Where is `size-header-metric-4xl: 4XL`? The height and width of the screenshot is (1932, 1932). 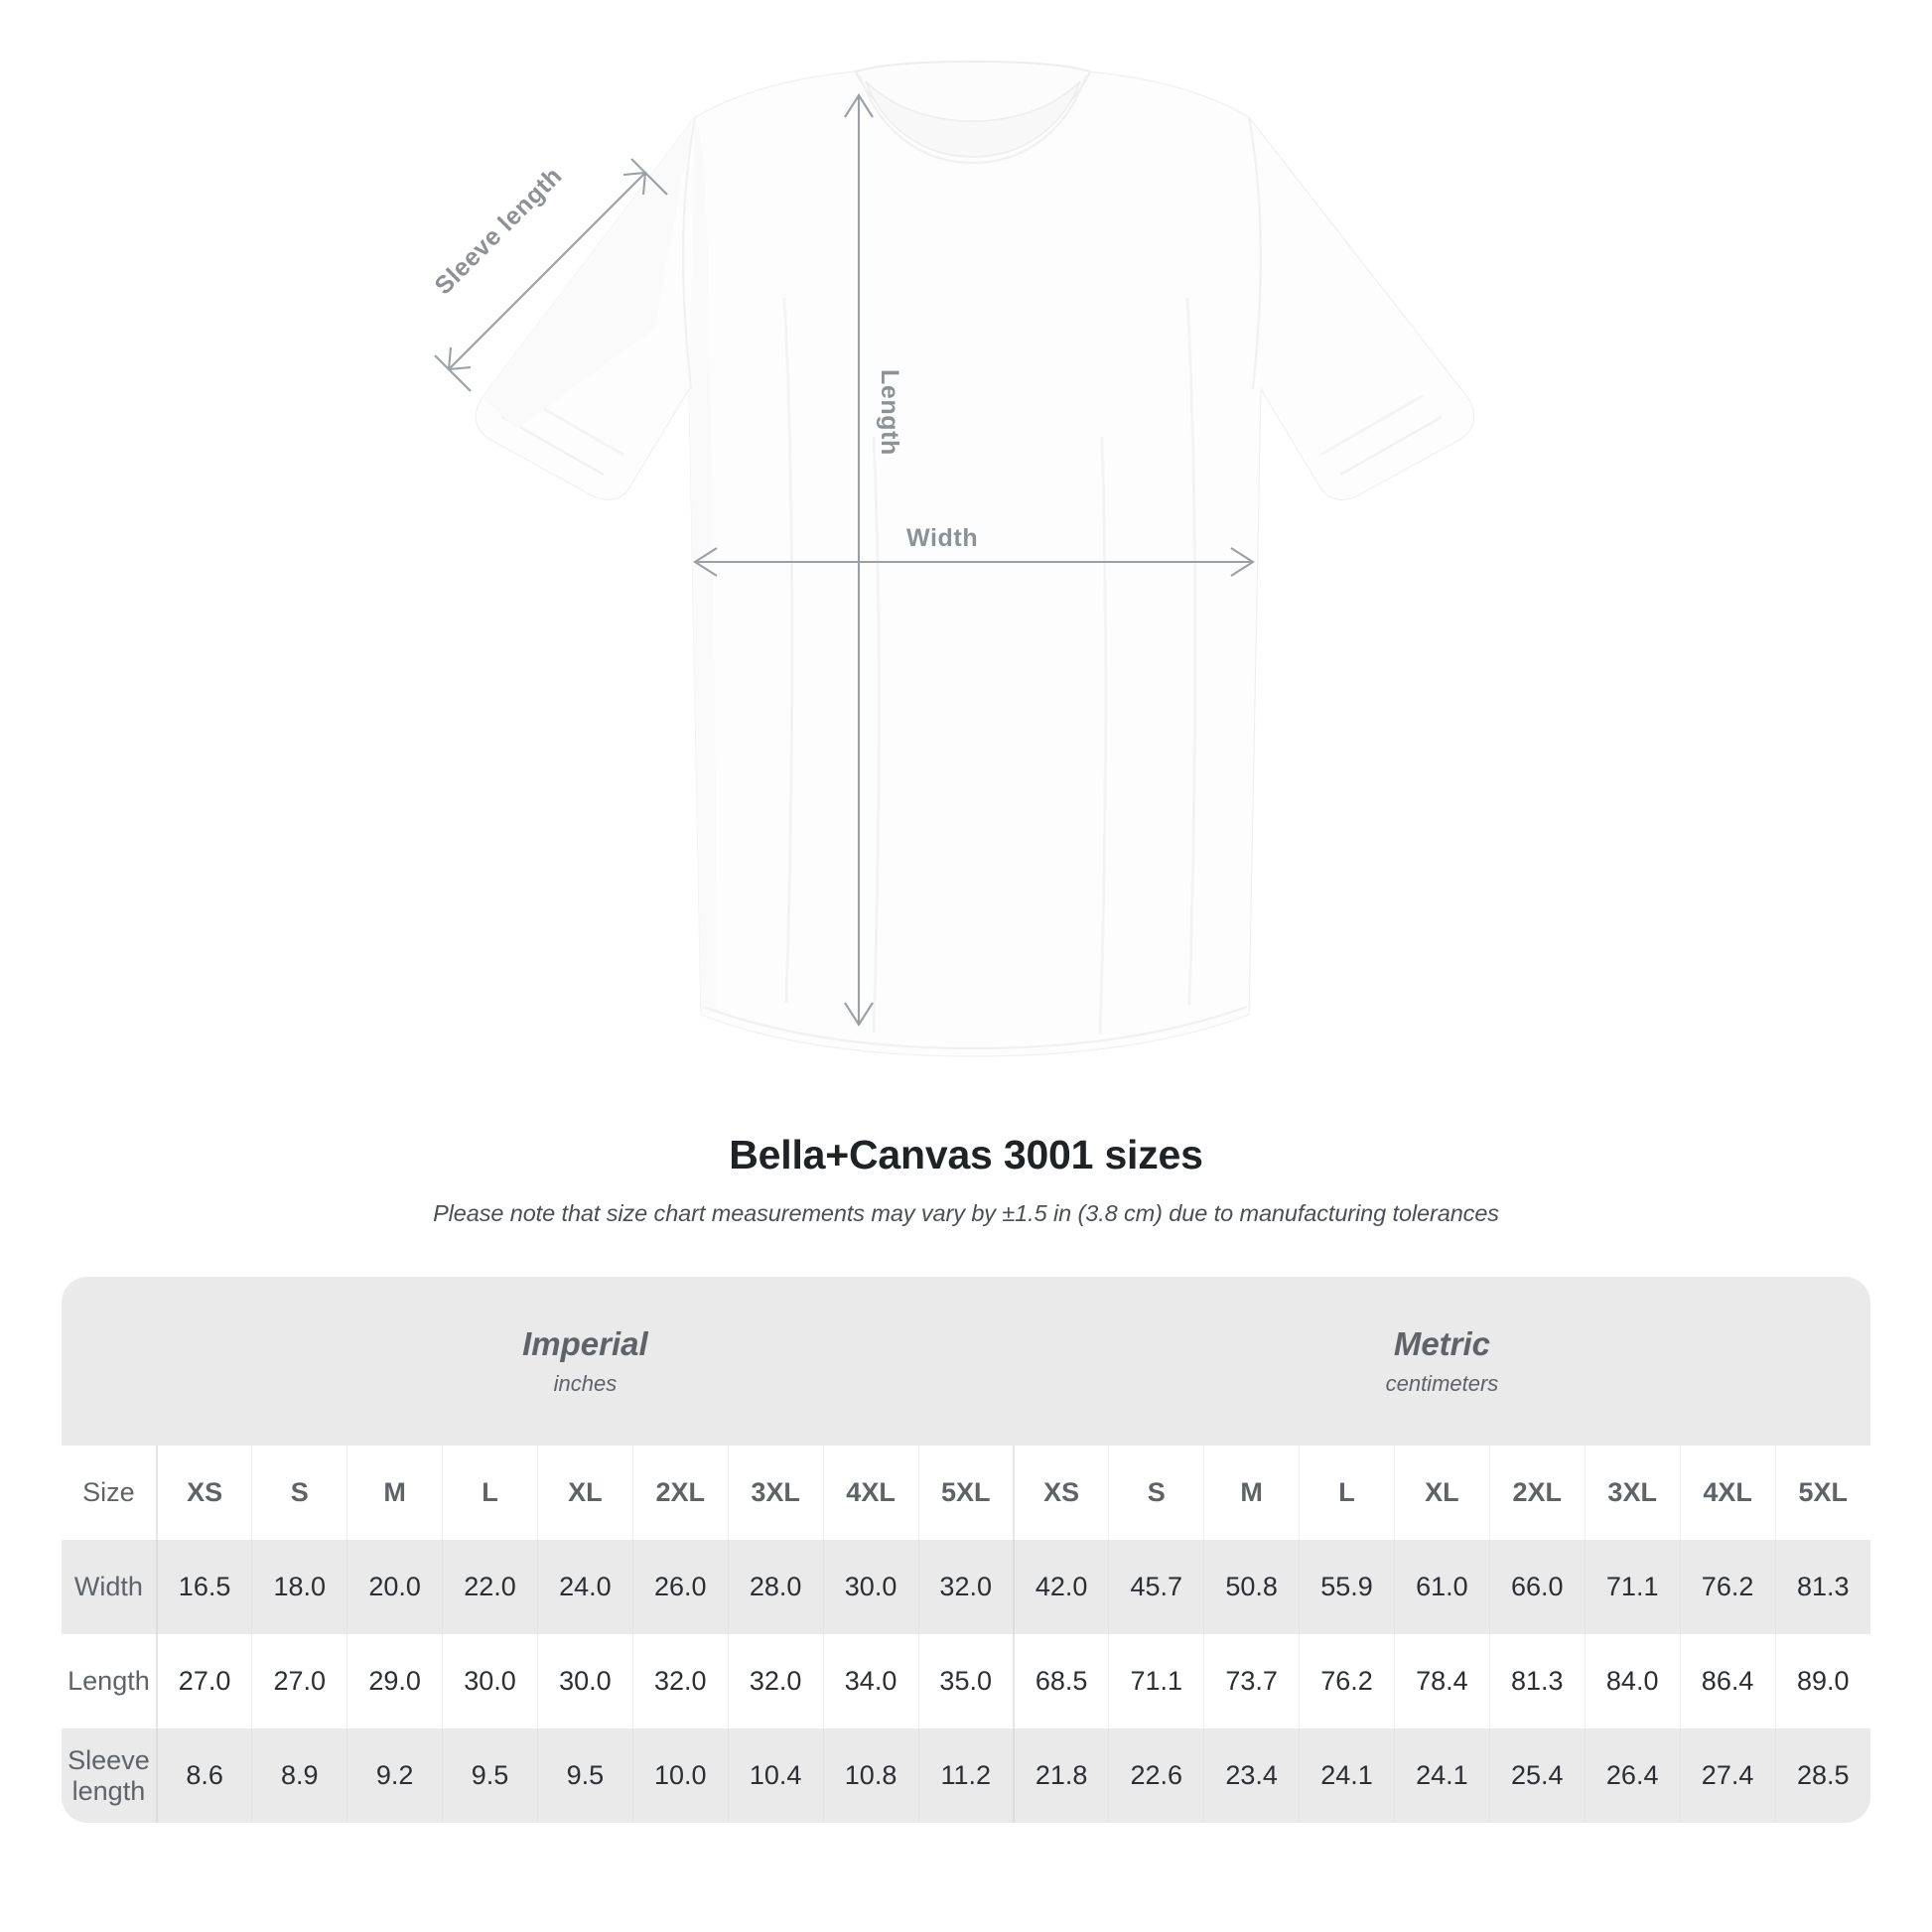
size-header-metric-4xl: 4XL is located at coordinates (1728, 1493).